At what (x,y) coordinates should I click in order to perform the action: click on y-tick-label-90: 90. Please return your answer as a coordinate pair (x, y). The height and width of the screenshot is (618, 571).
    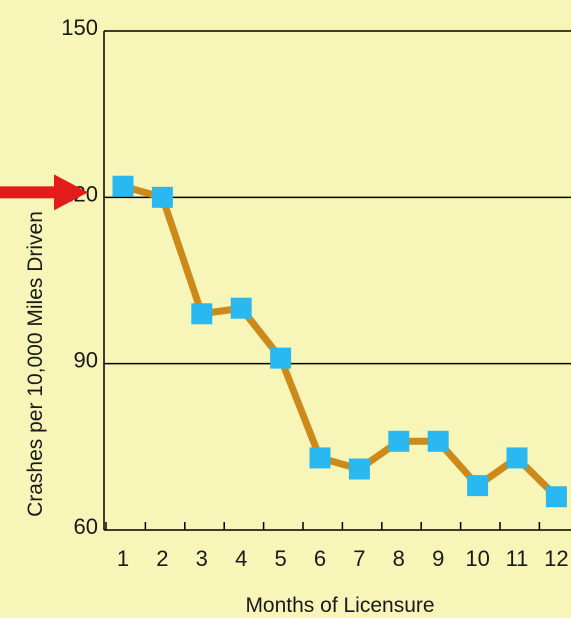
    Looking at the image, I should click on (86, 360).